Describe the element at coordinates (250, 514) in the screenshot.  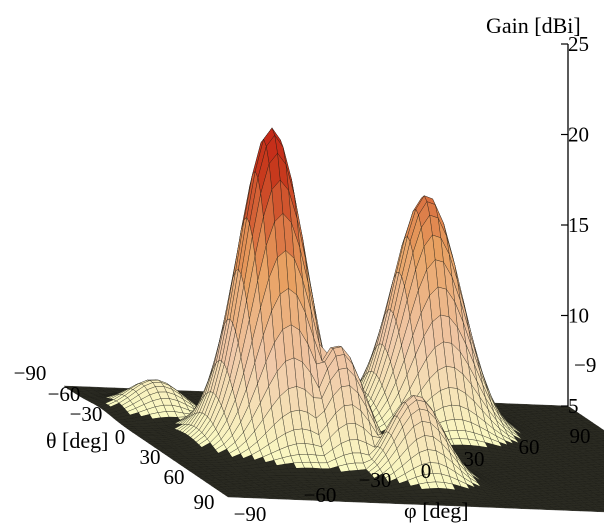
I see `phi-tick-label: −90` at that location.